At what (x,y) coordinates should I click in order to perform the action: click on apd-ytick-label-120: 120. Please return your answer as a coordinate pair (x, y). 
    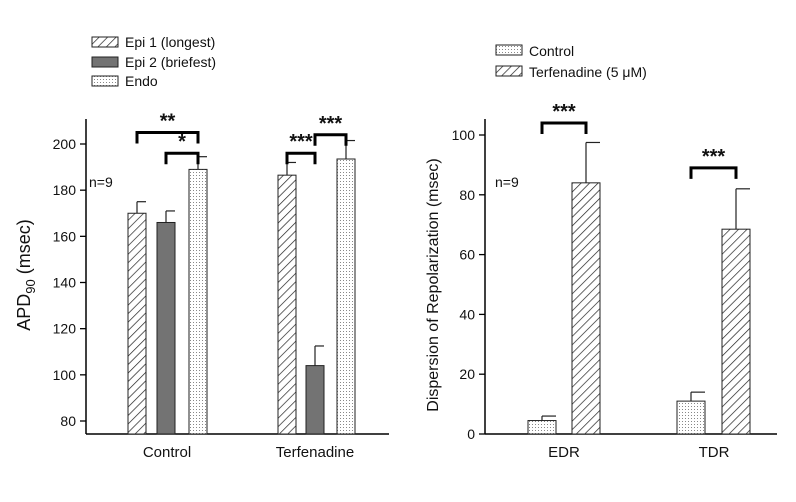
    Looking at the image, I should click on (65, 329).